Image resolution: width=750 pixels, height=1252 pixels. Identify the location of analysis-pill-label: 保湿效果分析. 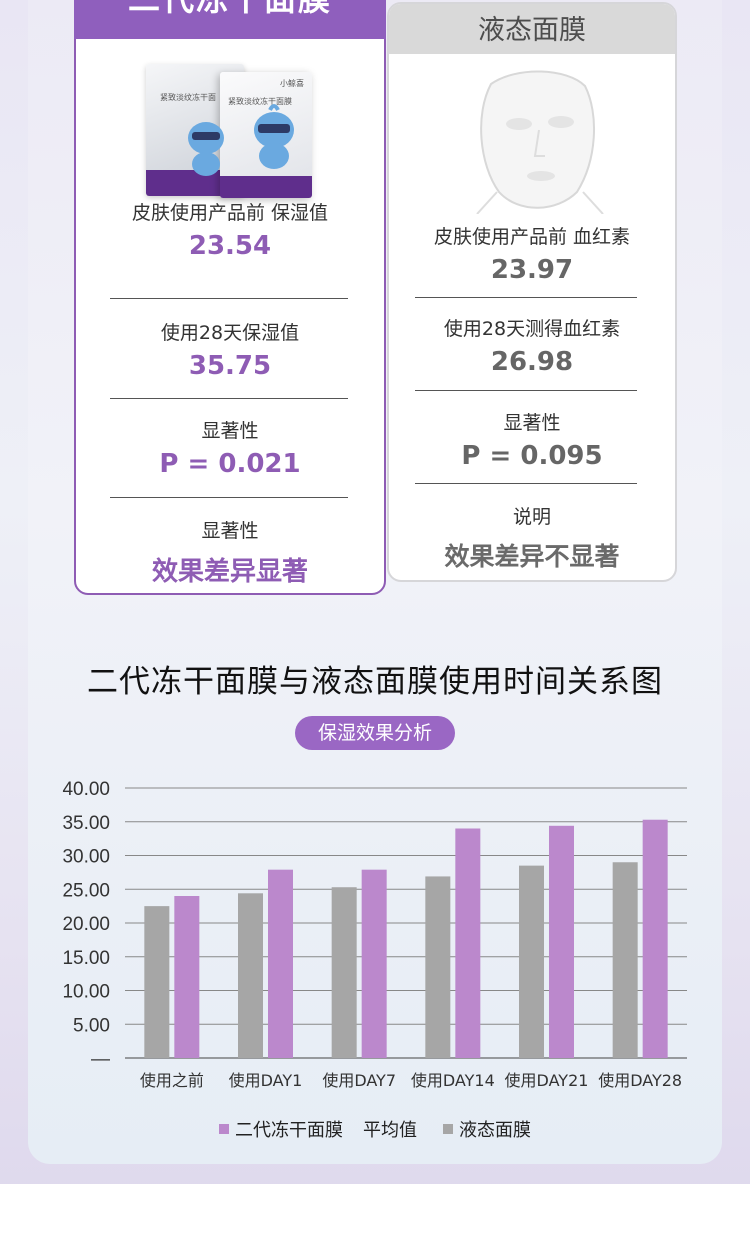
(375, 733).